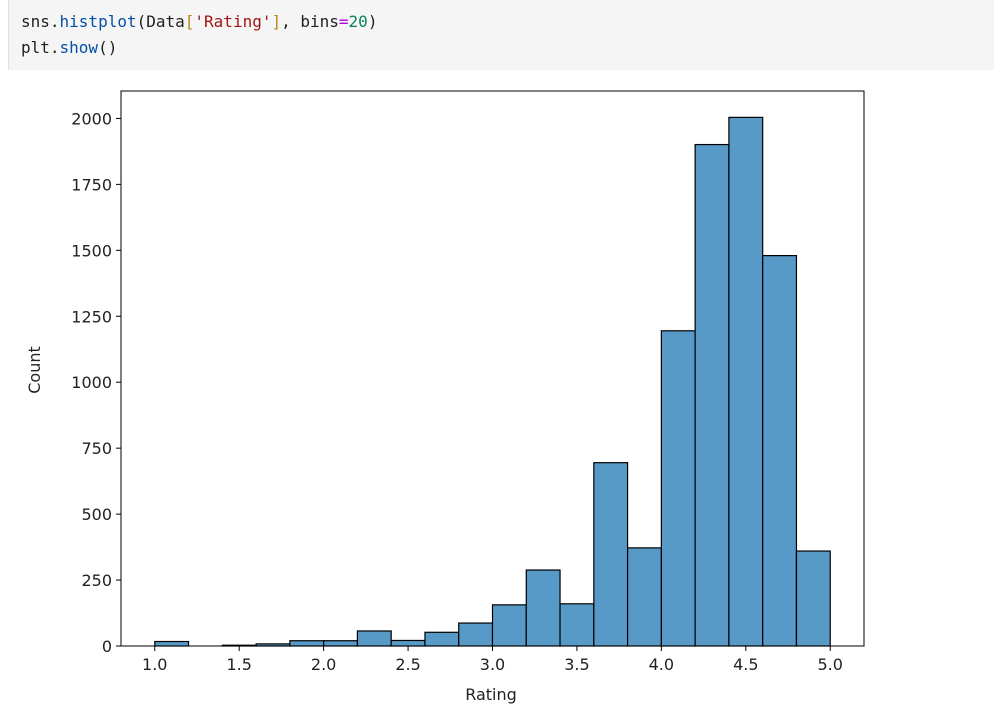 The width and height of the screenshot is (994, 713). I want to click on code-token: [, so click(189, 21).